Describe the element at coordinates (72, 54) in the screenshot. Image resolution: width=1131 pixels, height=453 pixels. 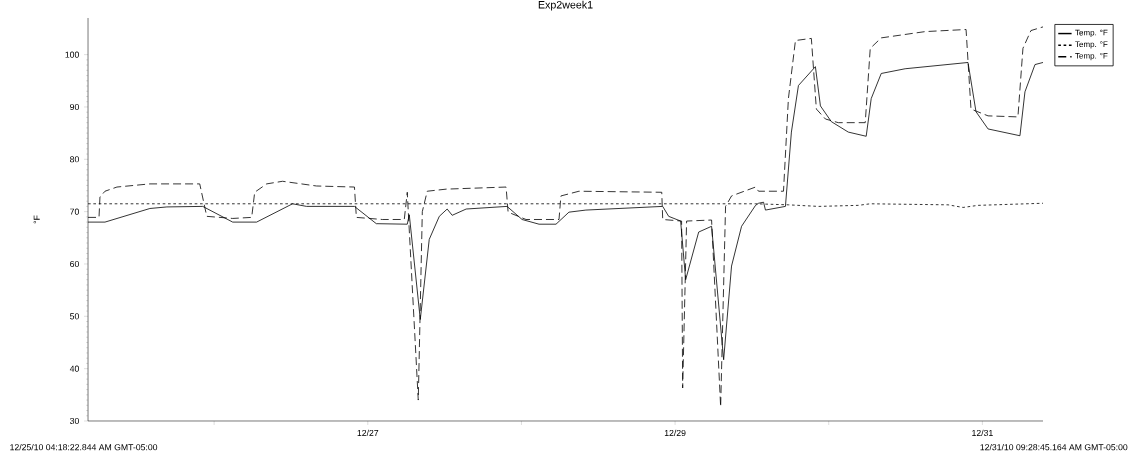
I see `y-tick-label: 100` at that location.